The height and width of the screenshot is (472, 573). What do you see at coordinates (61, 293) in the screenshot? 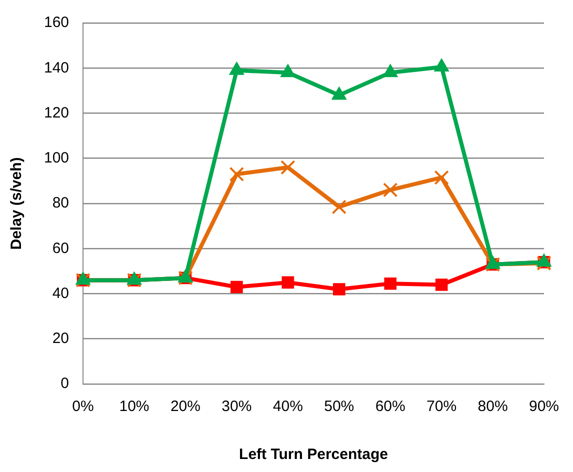
I see `y-tick-label: 40` at bounding box center [61, 293].